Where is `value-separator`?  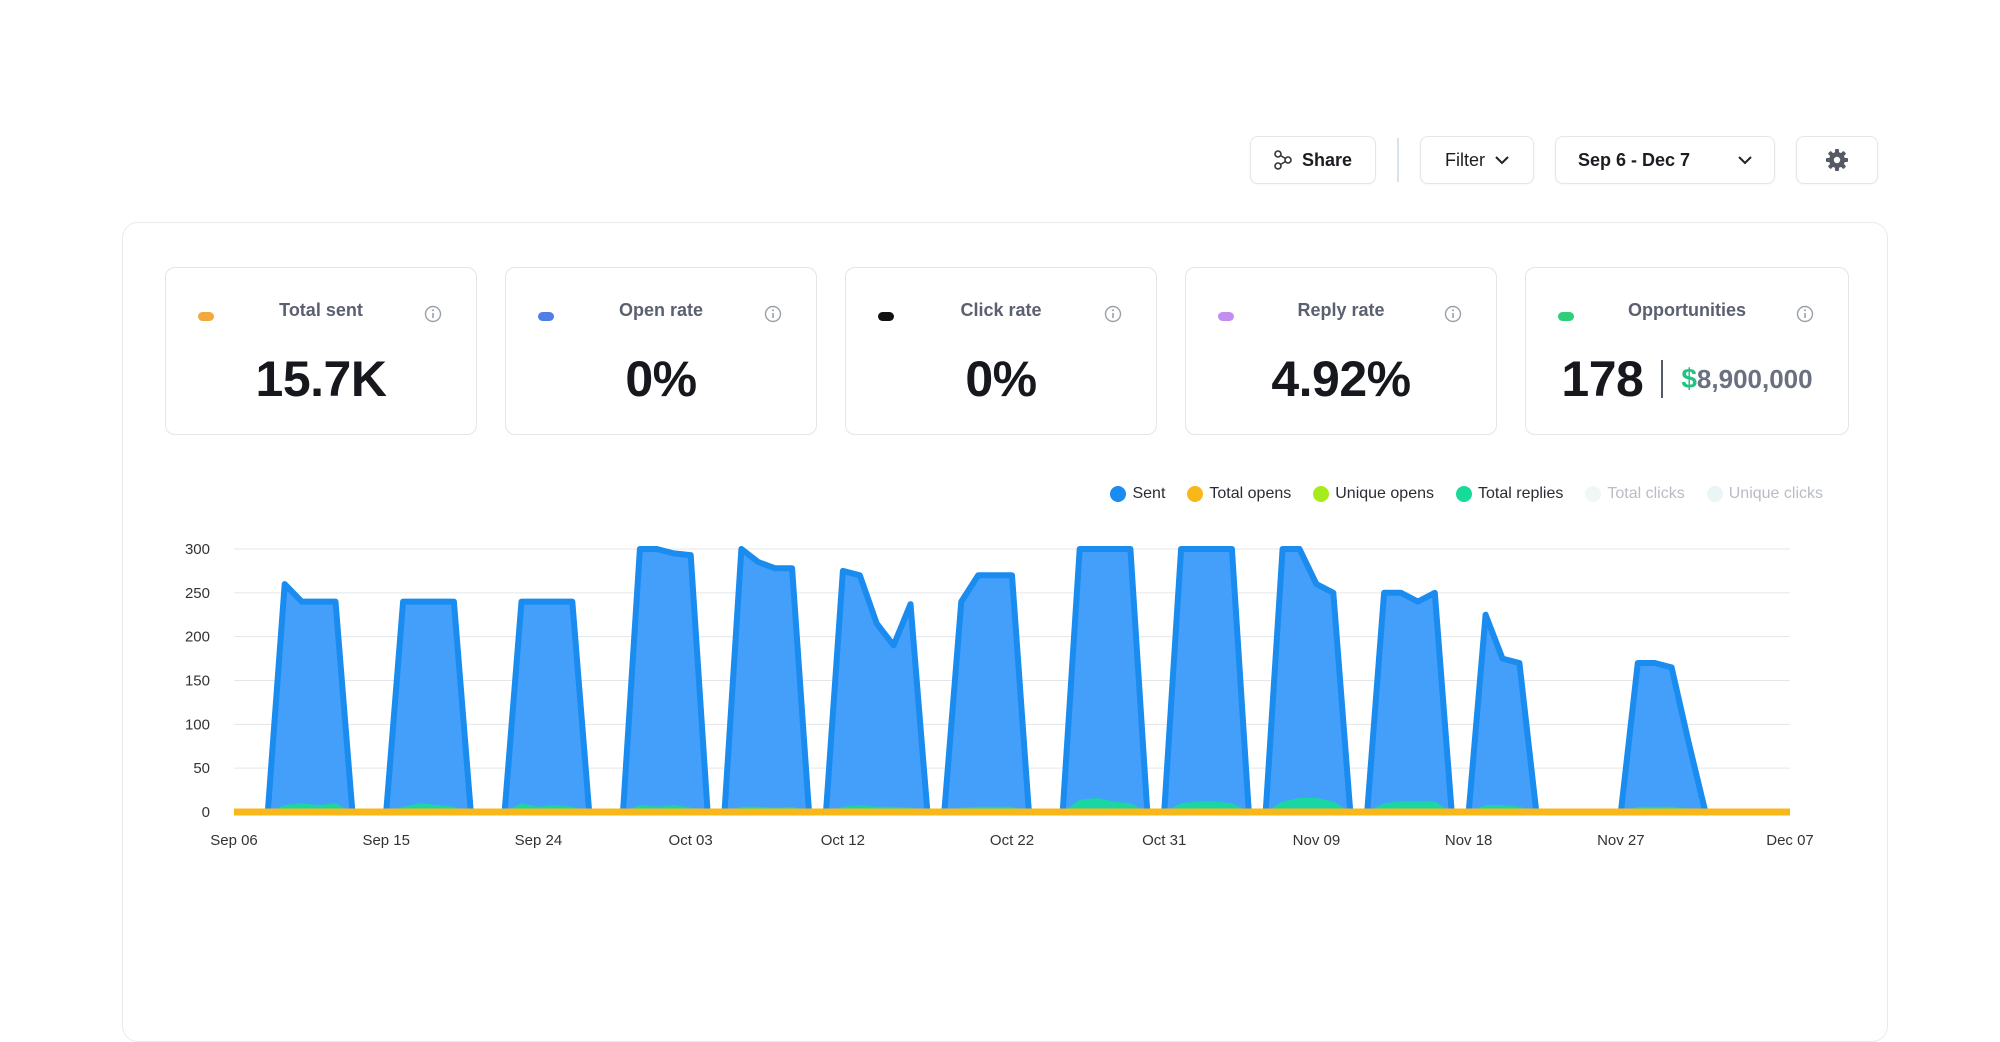 value-separator is located at coordinates (1662, 379).